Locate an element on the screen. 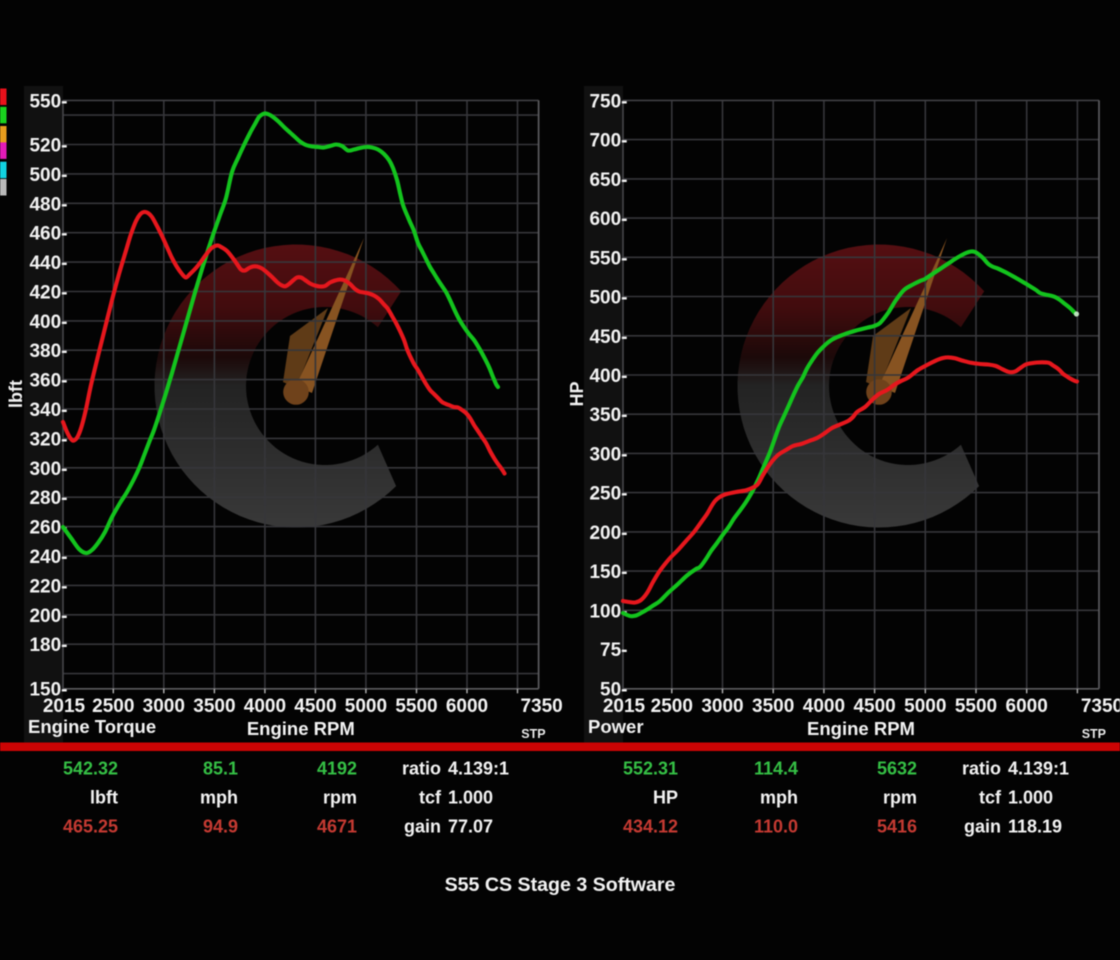 This screenshot has height=960, width=1120. svg-text: 434.12 is located at coordinates (650, 827).